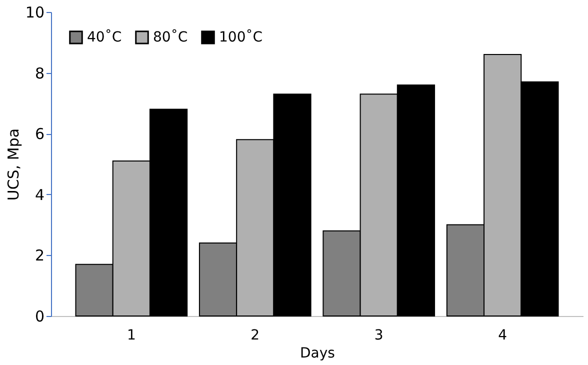 This screenshot has height=365, width=588. Describe the element at coordinates (39, 73) in the screenshot. I see `y-tick-label: 8` at that location.